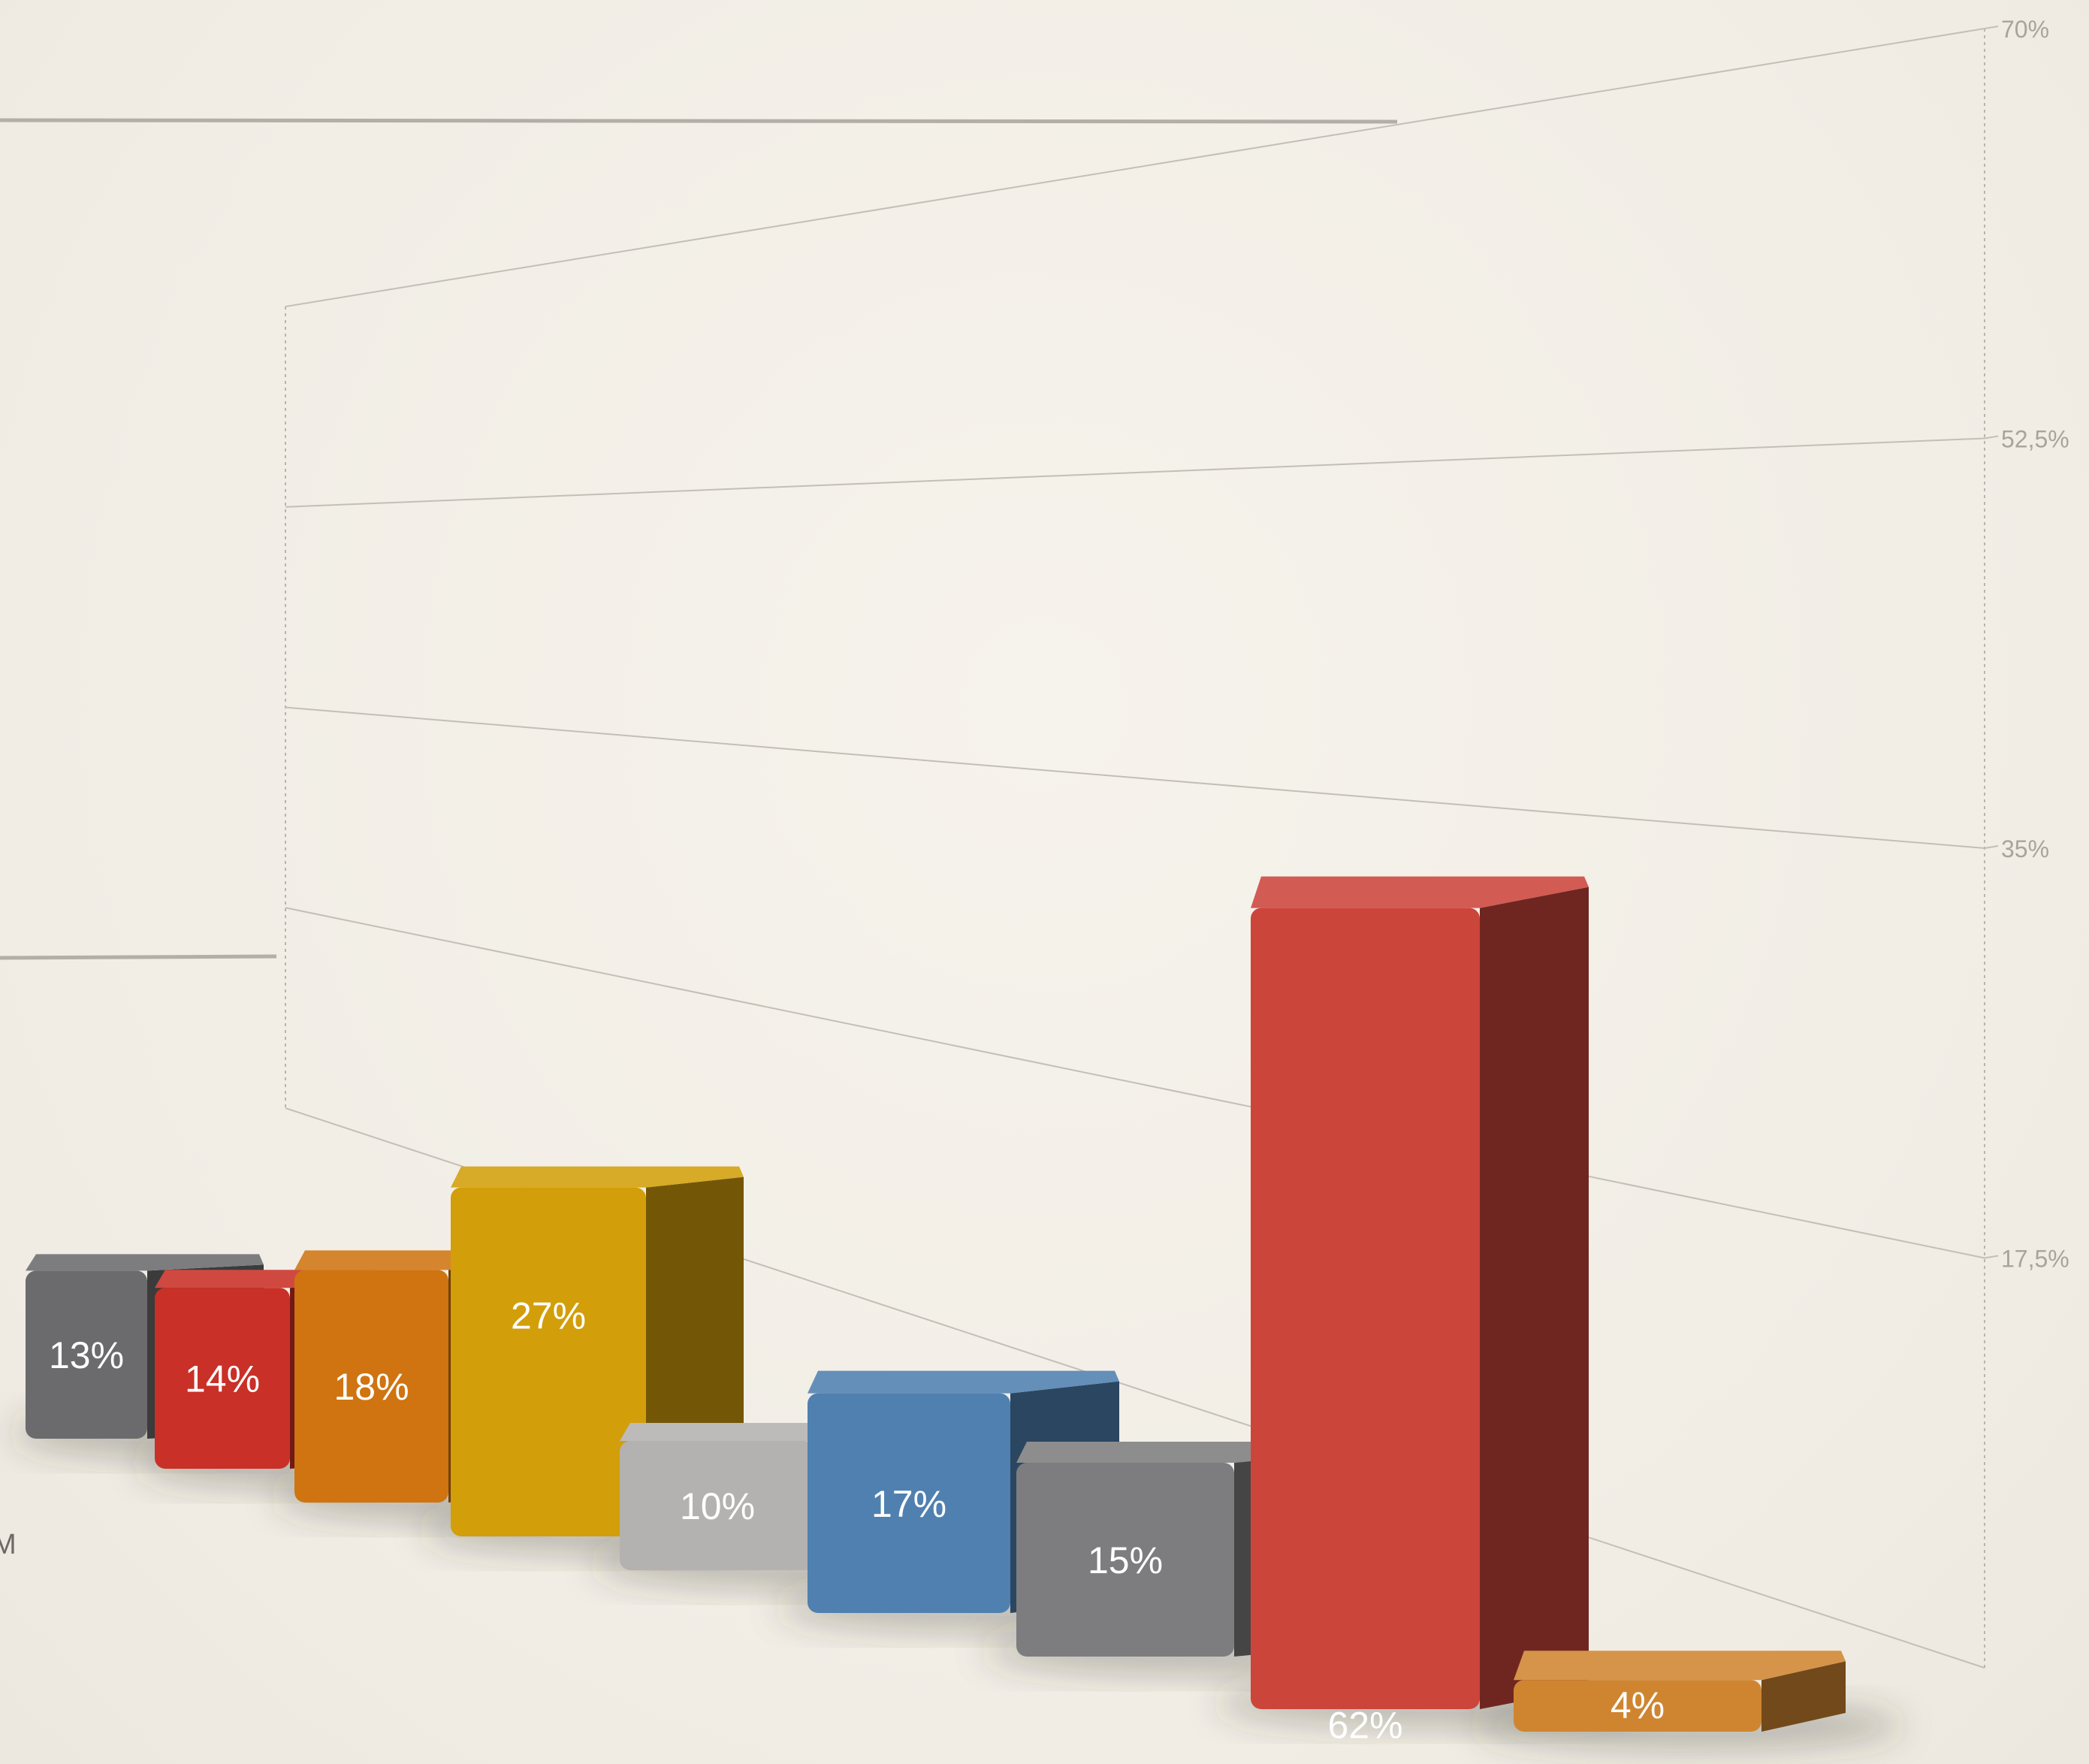 This screenshot has width=2089, height=1764. Describe the element at coordinates (2035, 1259) in the screenshot. I see `y-tick-label: 17,5%` at that location.